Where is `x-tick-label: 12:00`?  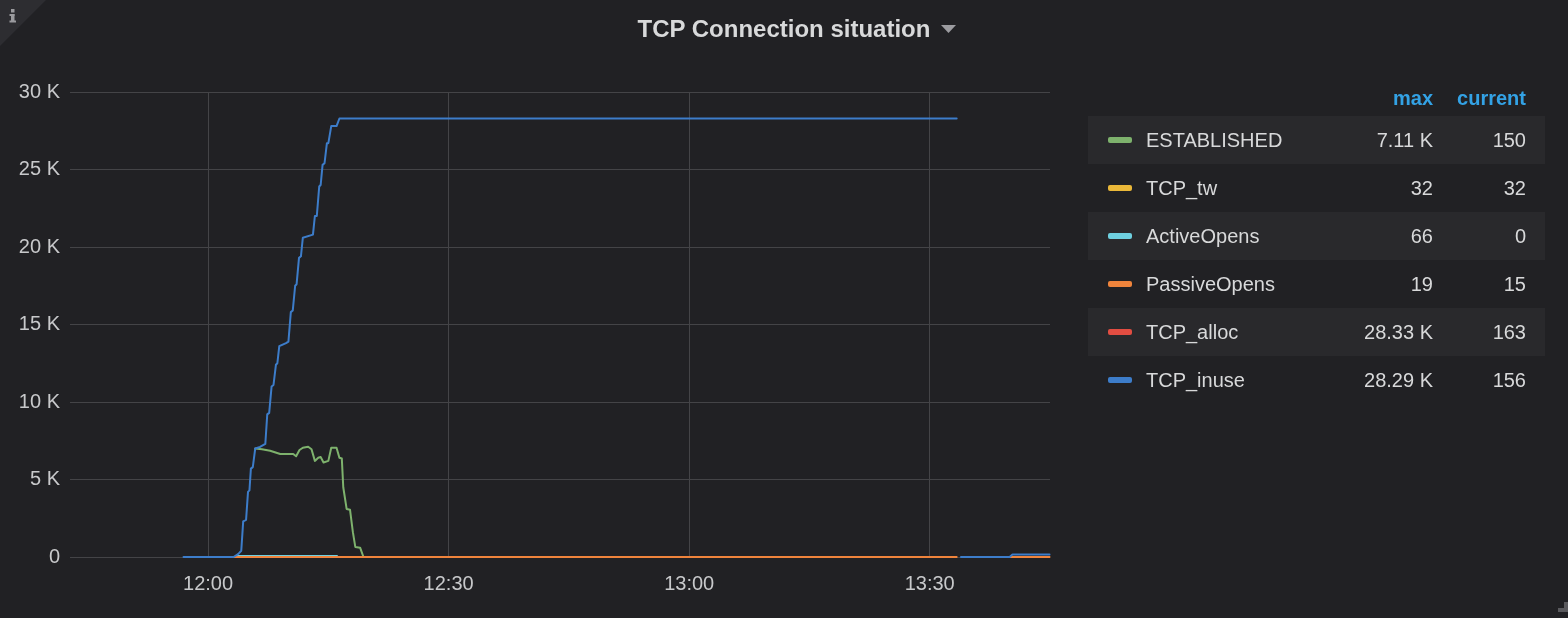 x-tick-label: 12:00 is located at coordinates (208, 582).